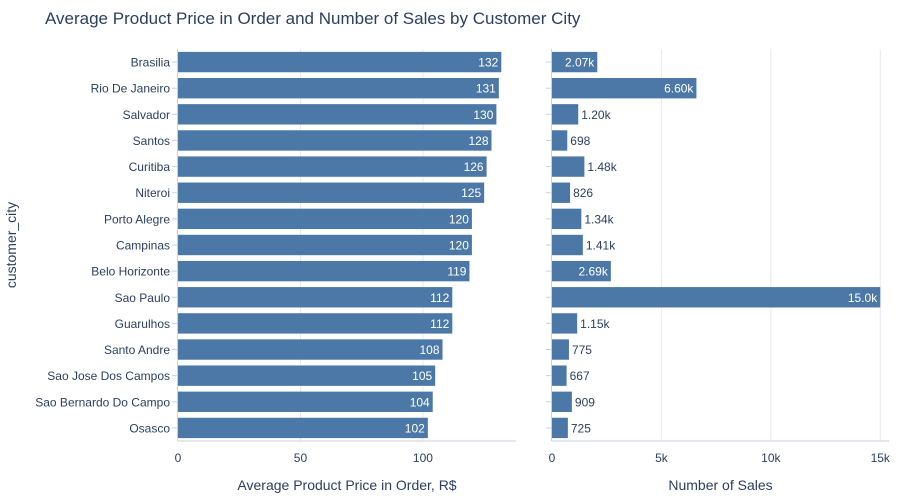  What do you see at coordinates (602, 167) in the screenshot?
I see `data-label: 1.48k` at bounding box center [602, 167].